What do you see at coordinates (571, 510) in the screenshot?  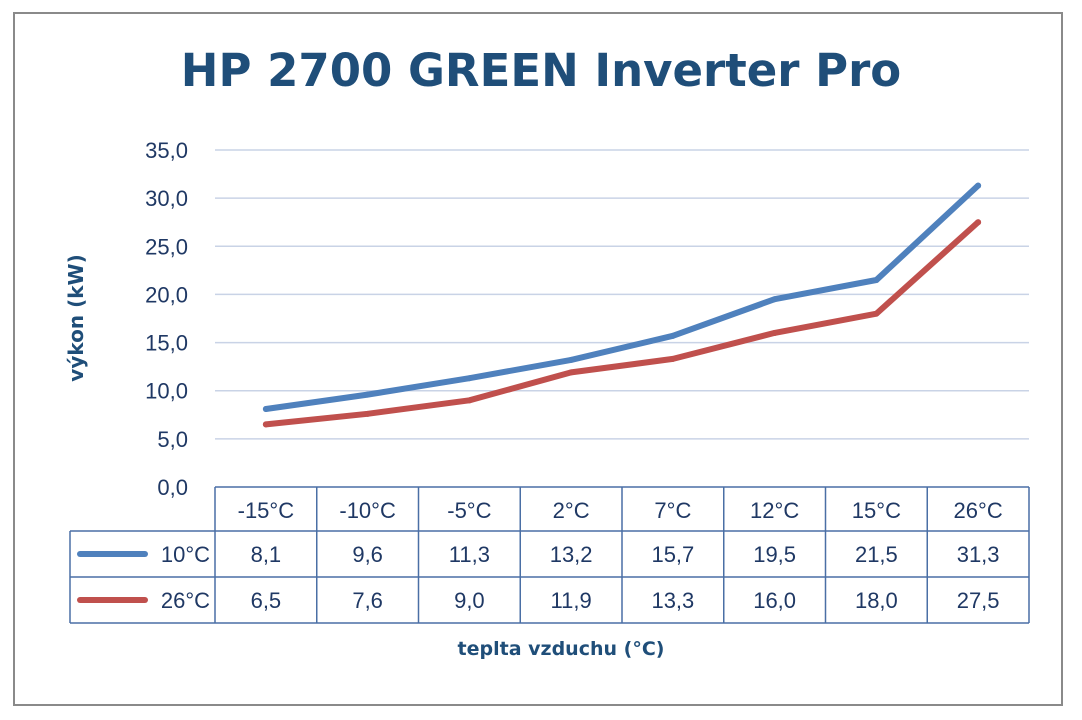 I see `x-category-label: 2°C` at bounding box center [571, 510].